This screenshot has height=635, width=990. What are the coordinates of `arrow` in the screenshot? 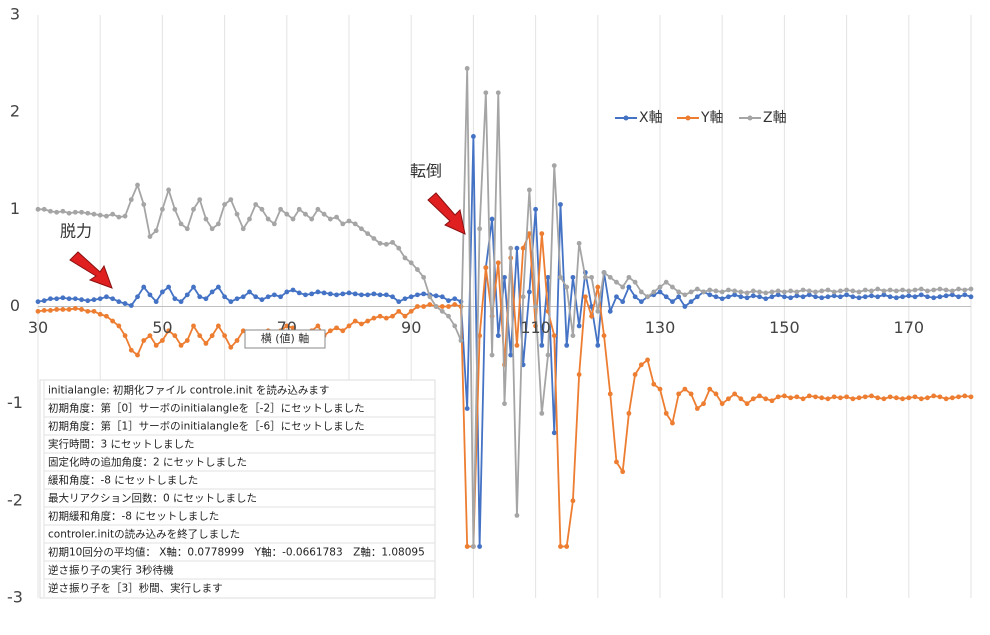 It's located at (267, 240).